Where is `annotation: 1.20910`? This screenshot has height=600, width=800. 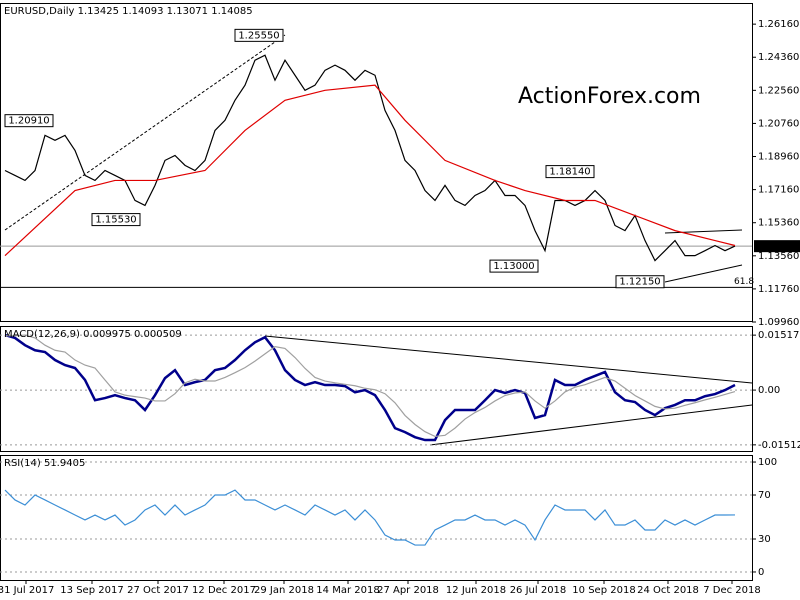
annotation: 1.20910 is located at coordinates (28, 121).